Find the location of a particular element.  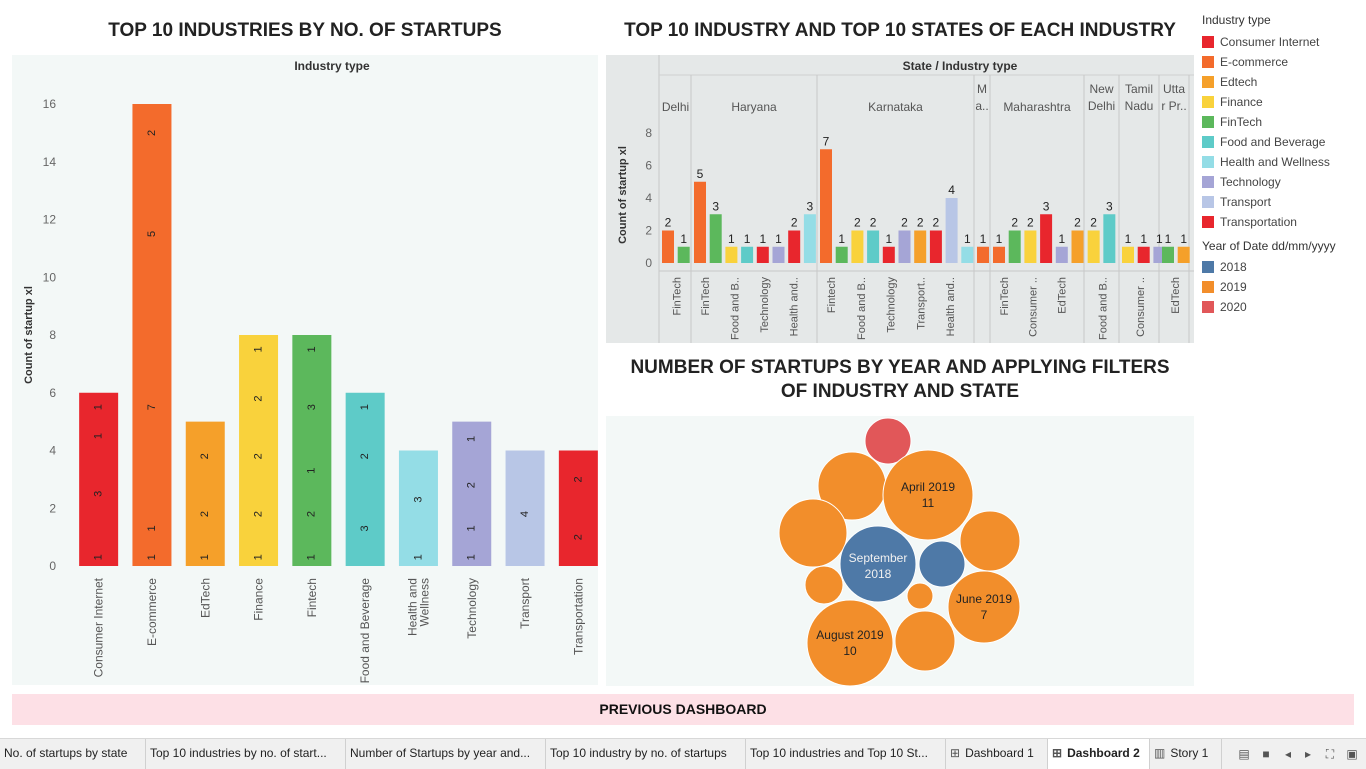

value-label: 7 is located at coordinates (826, 141).